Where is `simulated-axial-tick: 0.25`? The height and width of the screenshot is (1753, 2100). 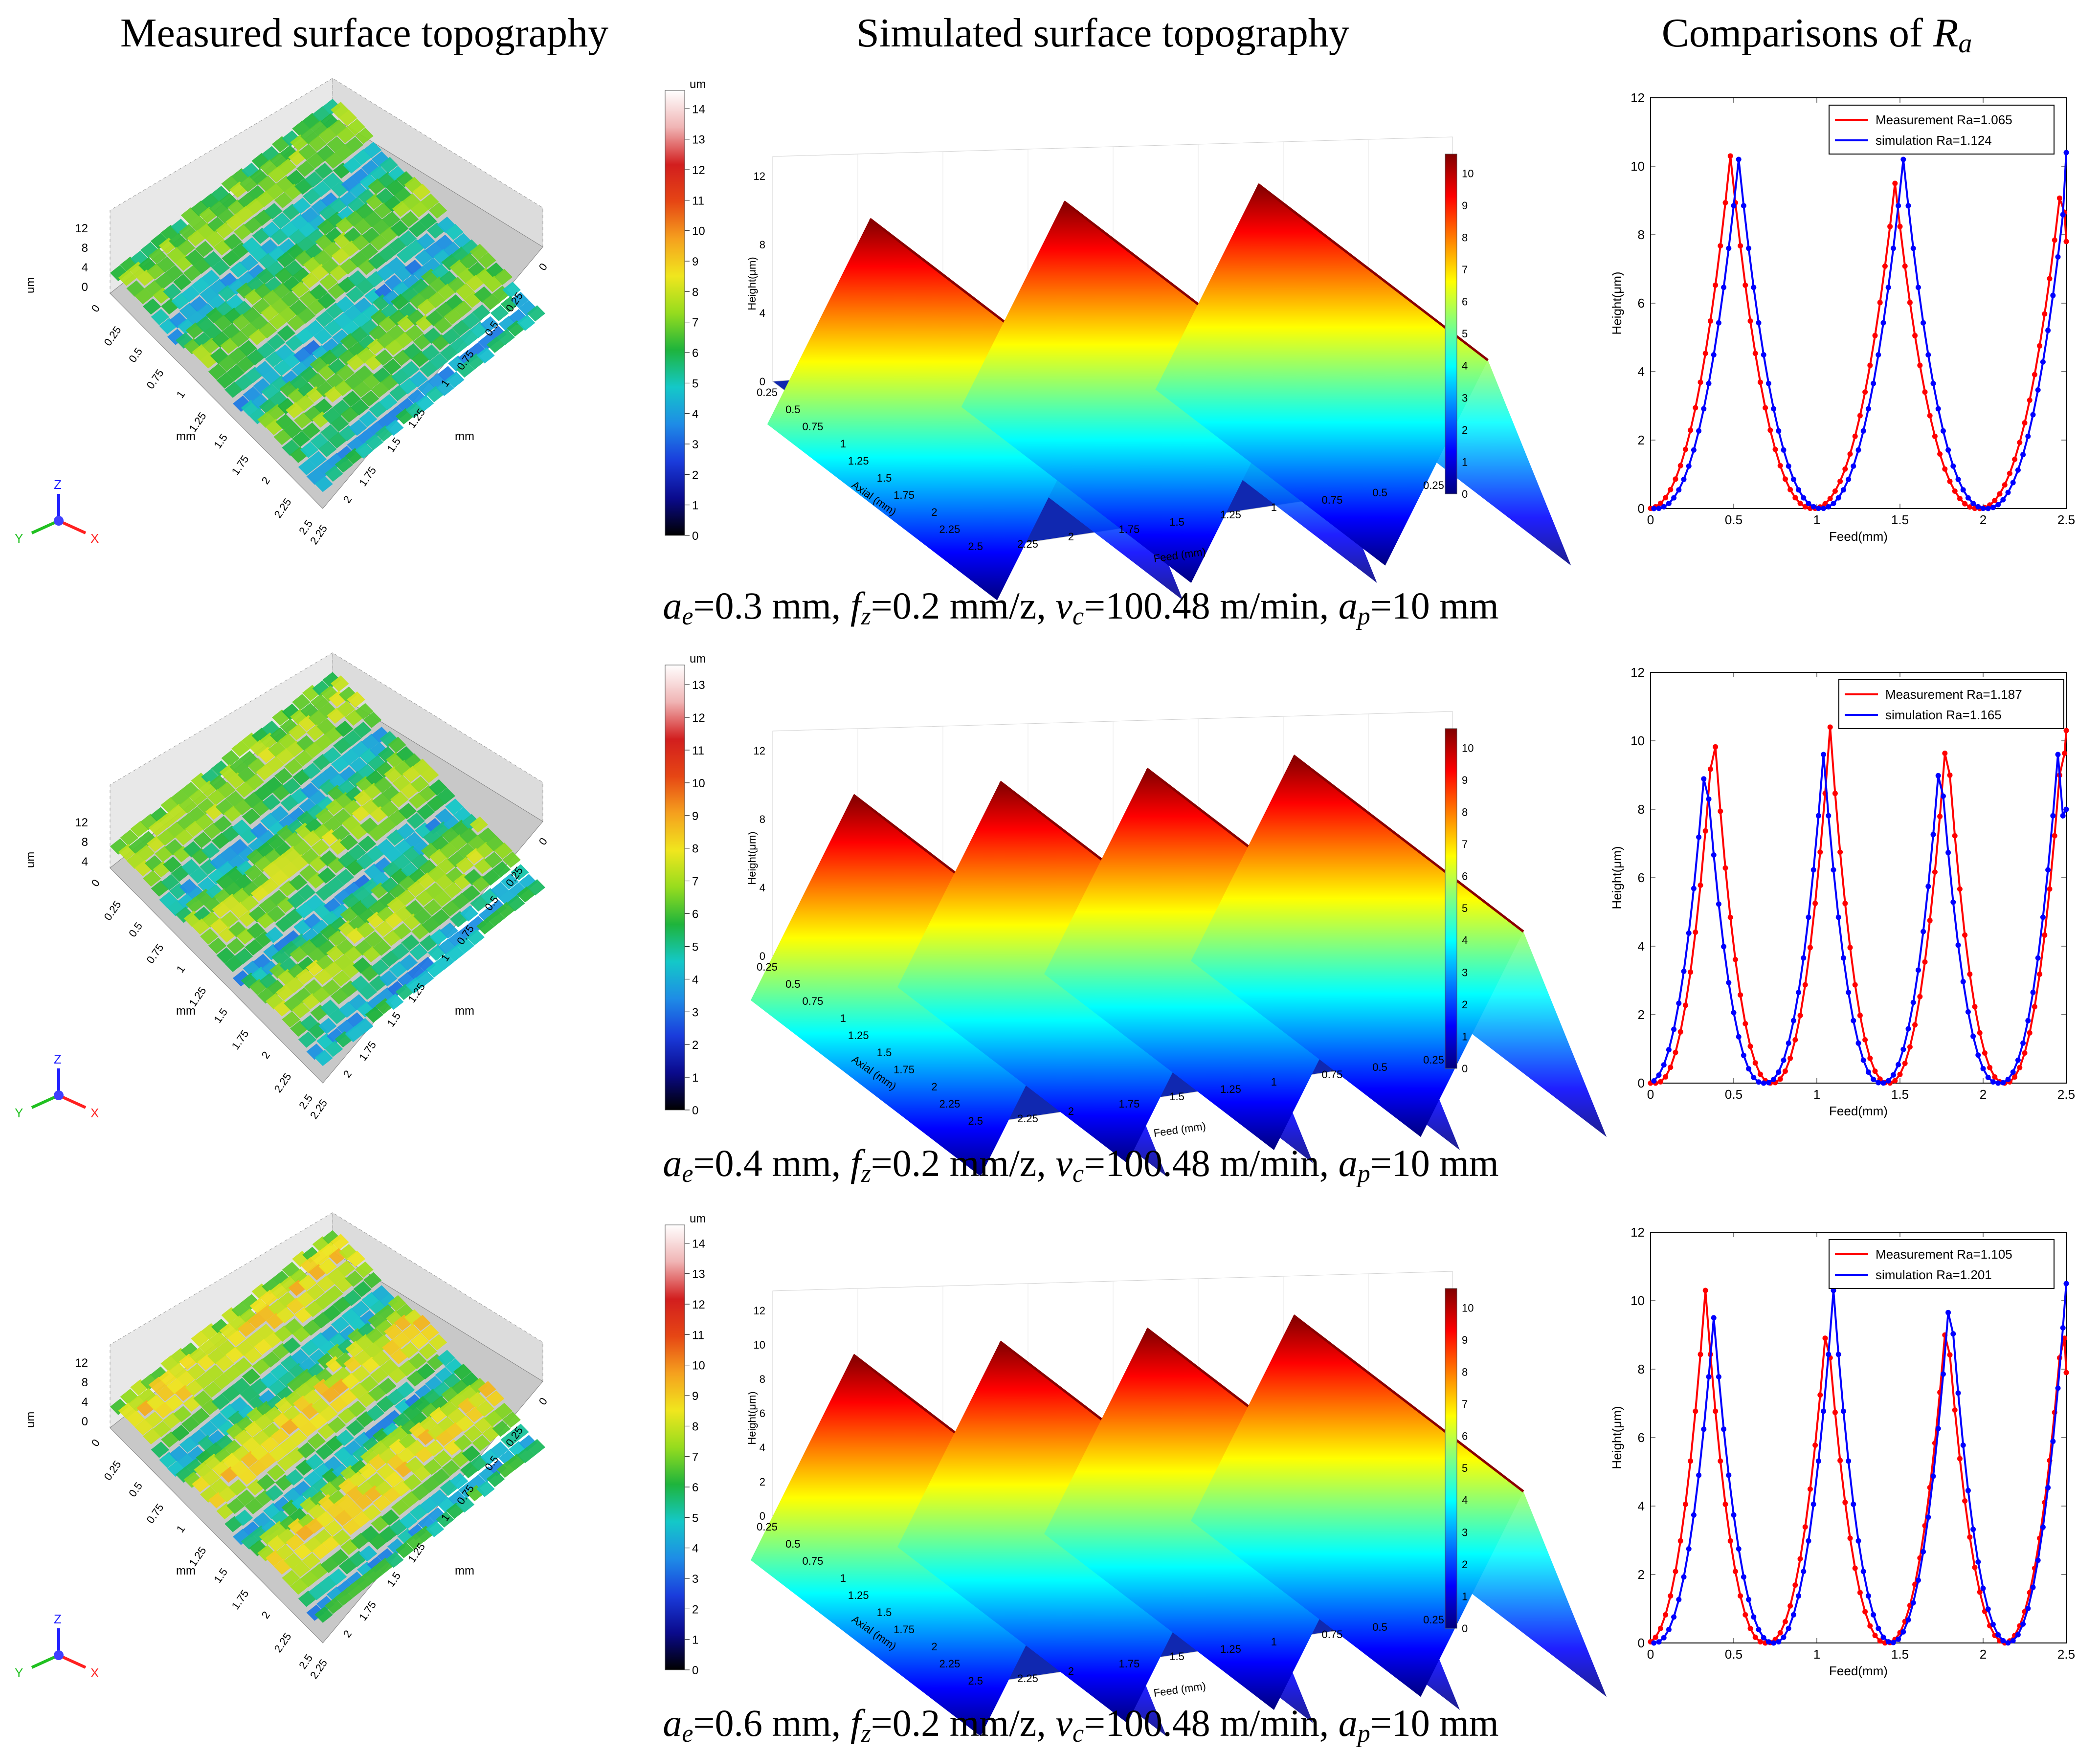 simulated-axial-tick: 0.25 is located at coordinates (768, 1527).